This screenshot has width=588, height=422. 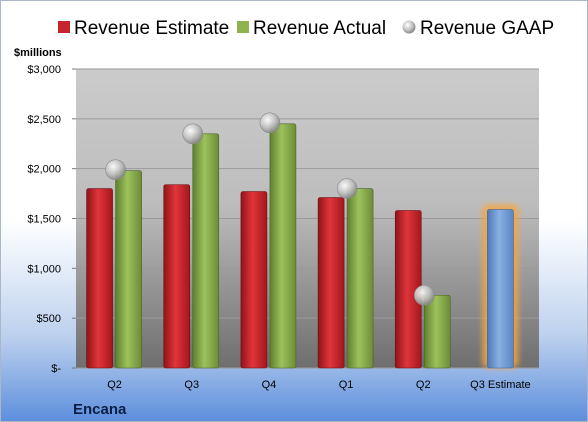 What do you see at coordinates (409, 27) in the screenshot?
I see `legend-swatch-revenue-gaap` at bounding box center [409, 27].